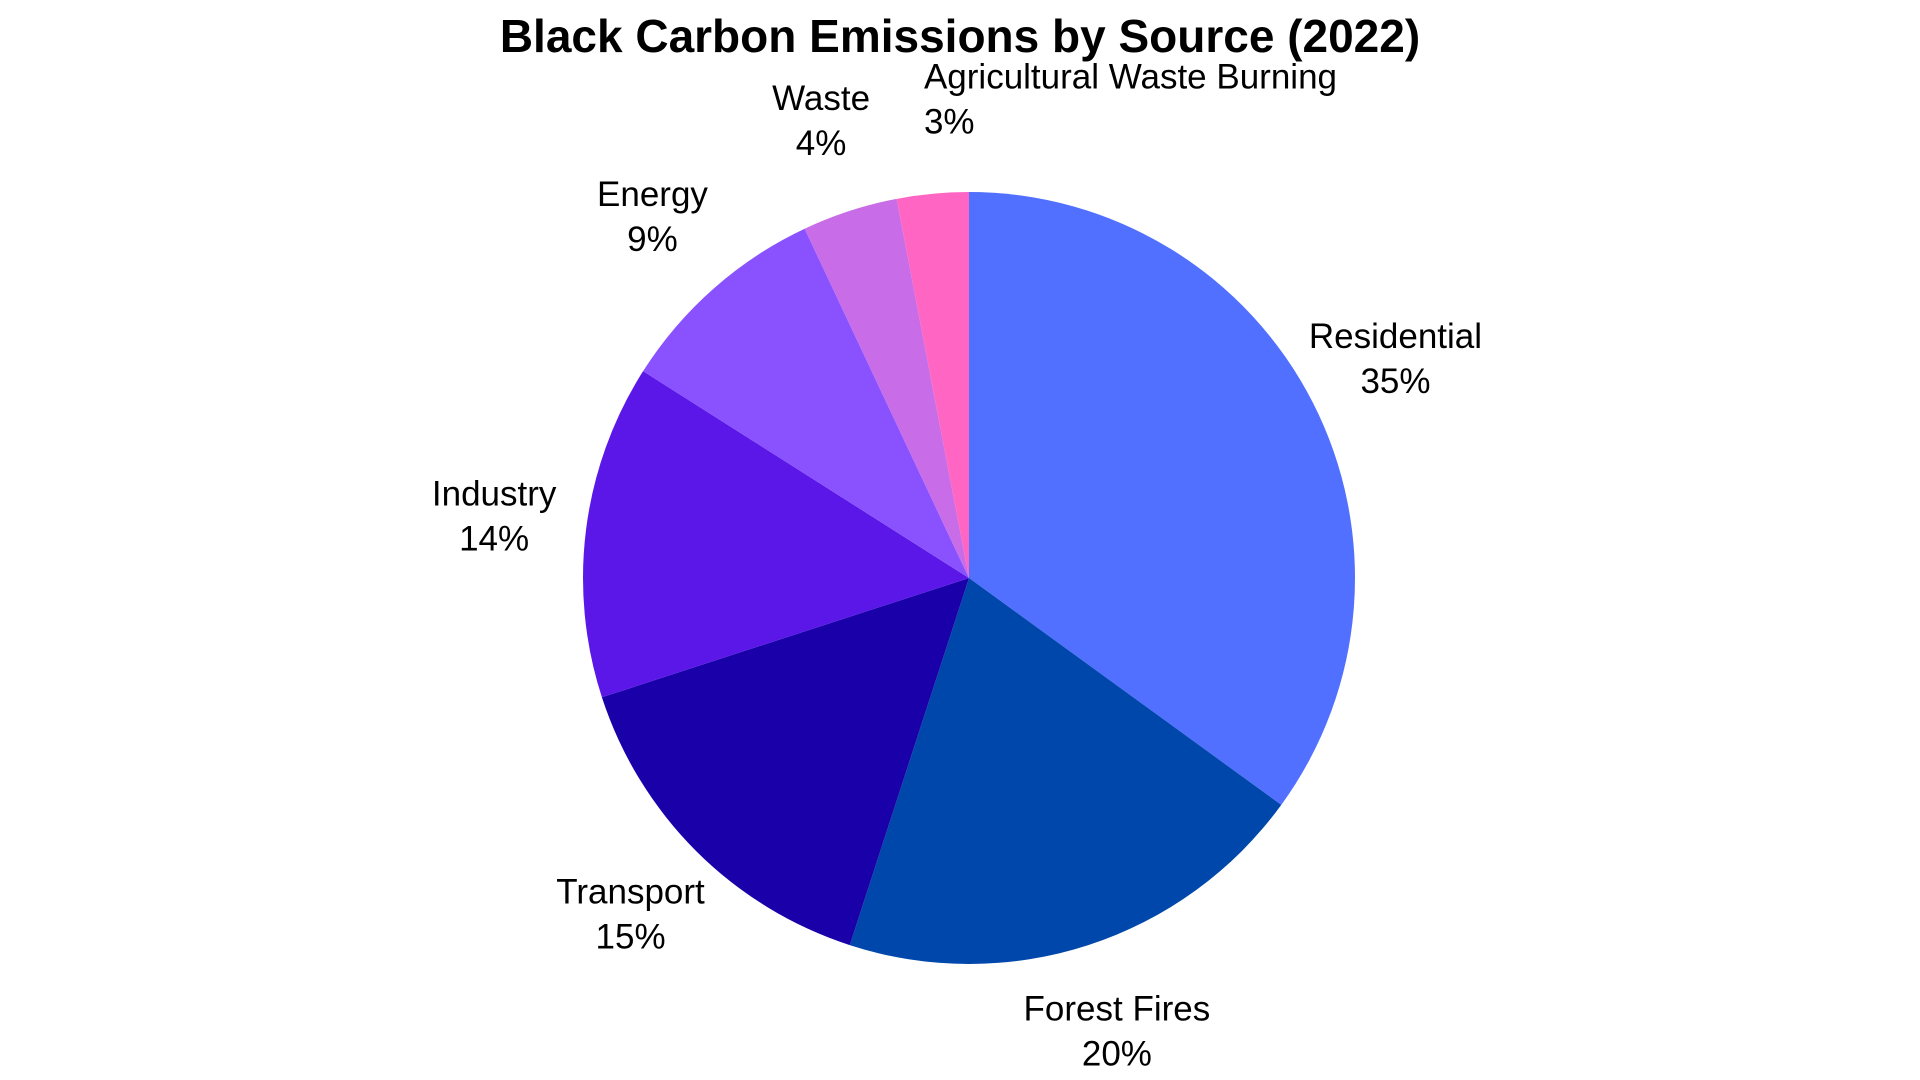 Image resolution: width=1920 pixels, height=1080 pixels. I want to click on slice-label: Forest Fires, so click(1117, 1008).